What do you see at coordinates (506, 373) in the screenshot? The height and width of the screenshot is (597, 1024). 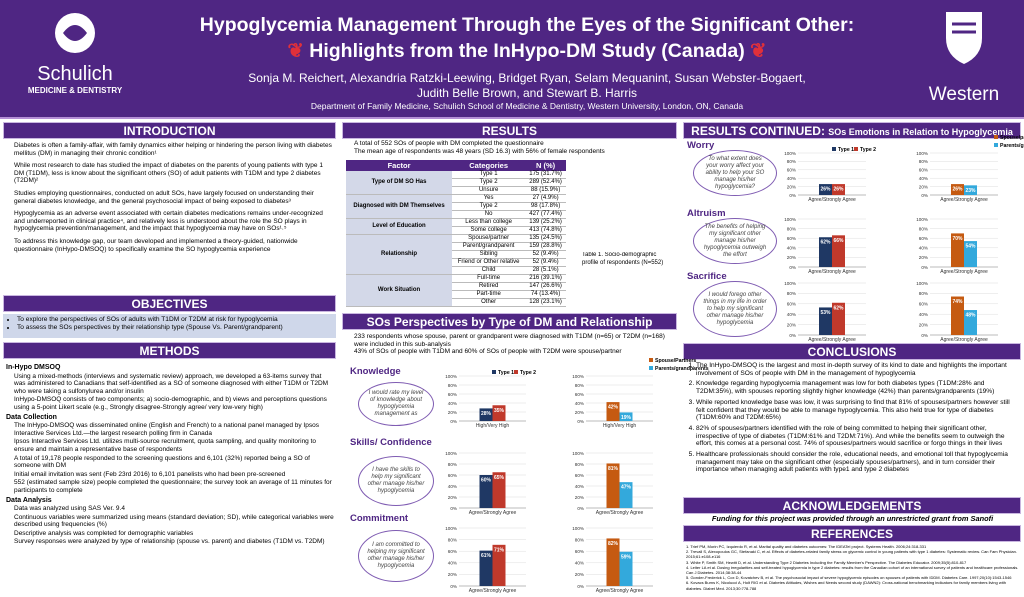 I see `legend-label: Type 1` at bounding box center [506, 373].